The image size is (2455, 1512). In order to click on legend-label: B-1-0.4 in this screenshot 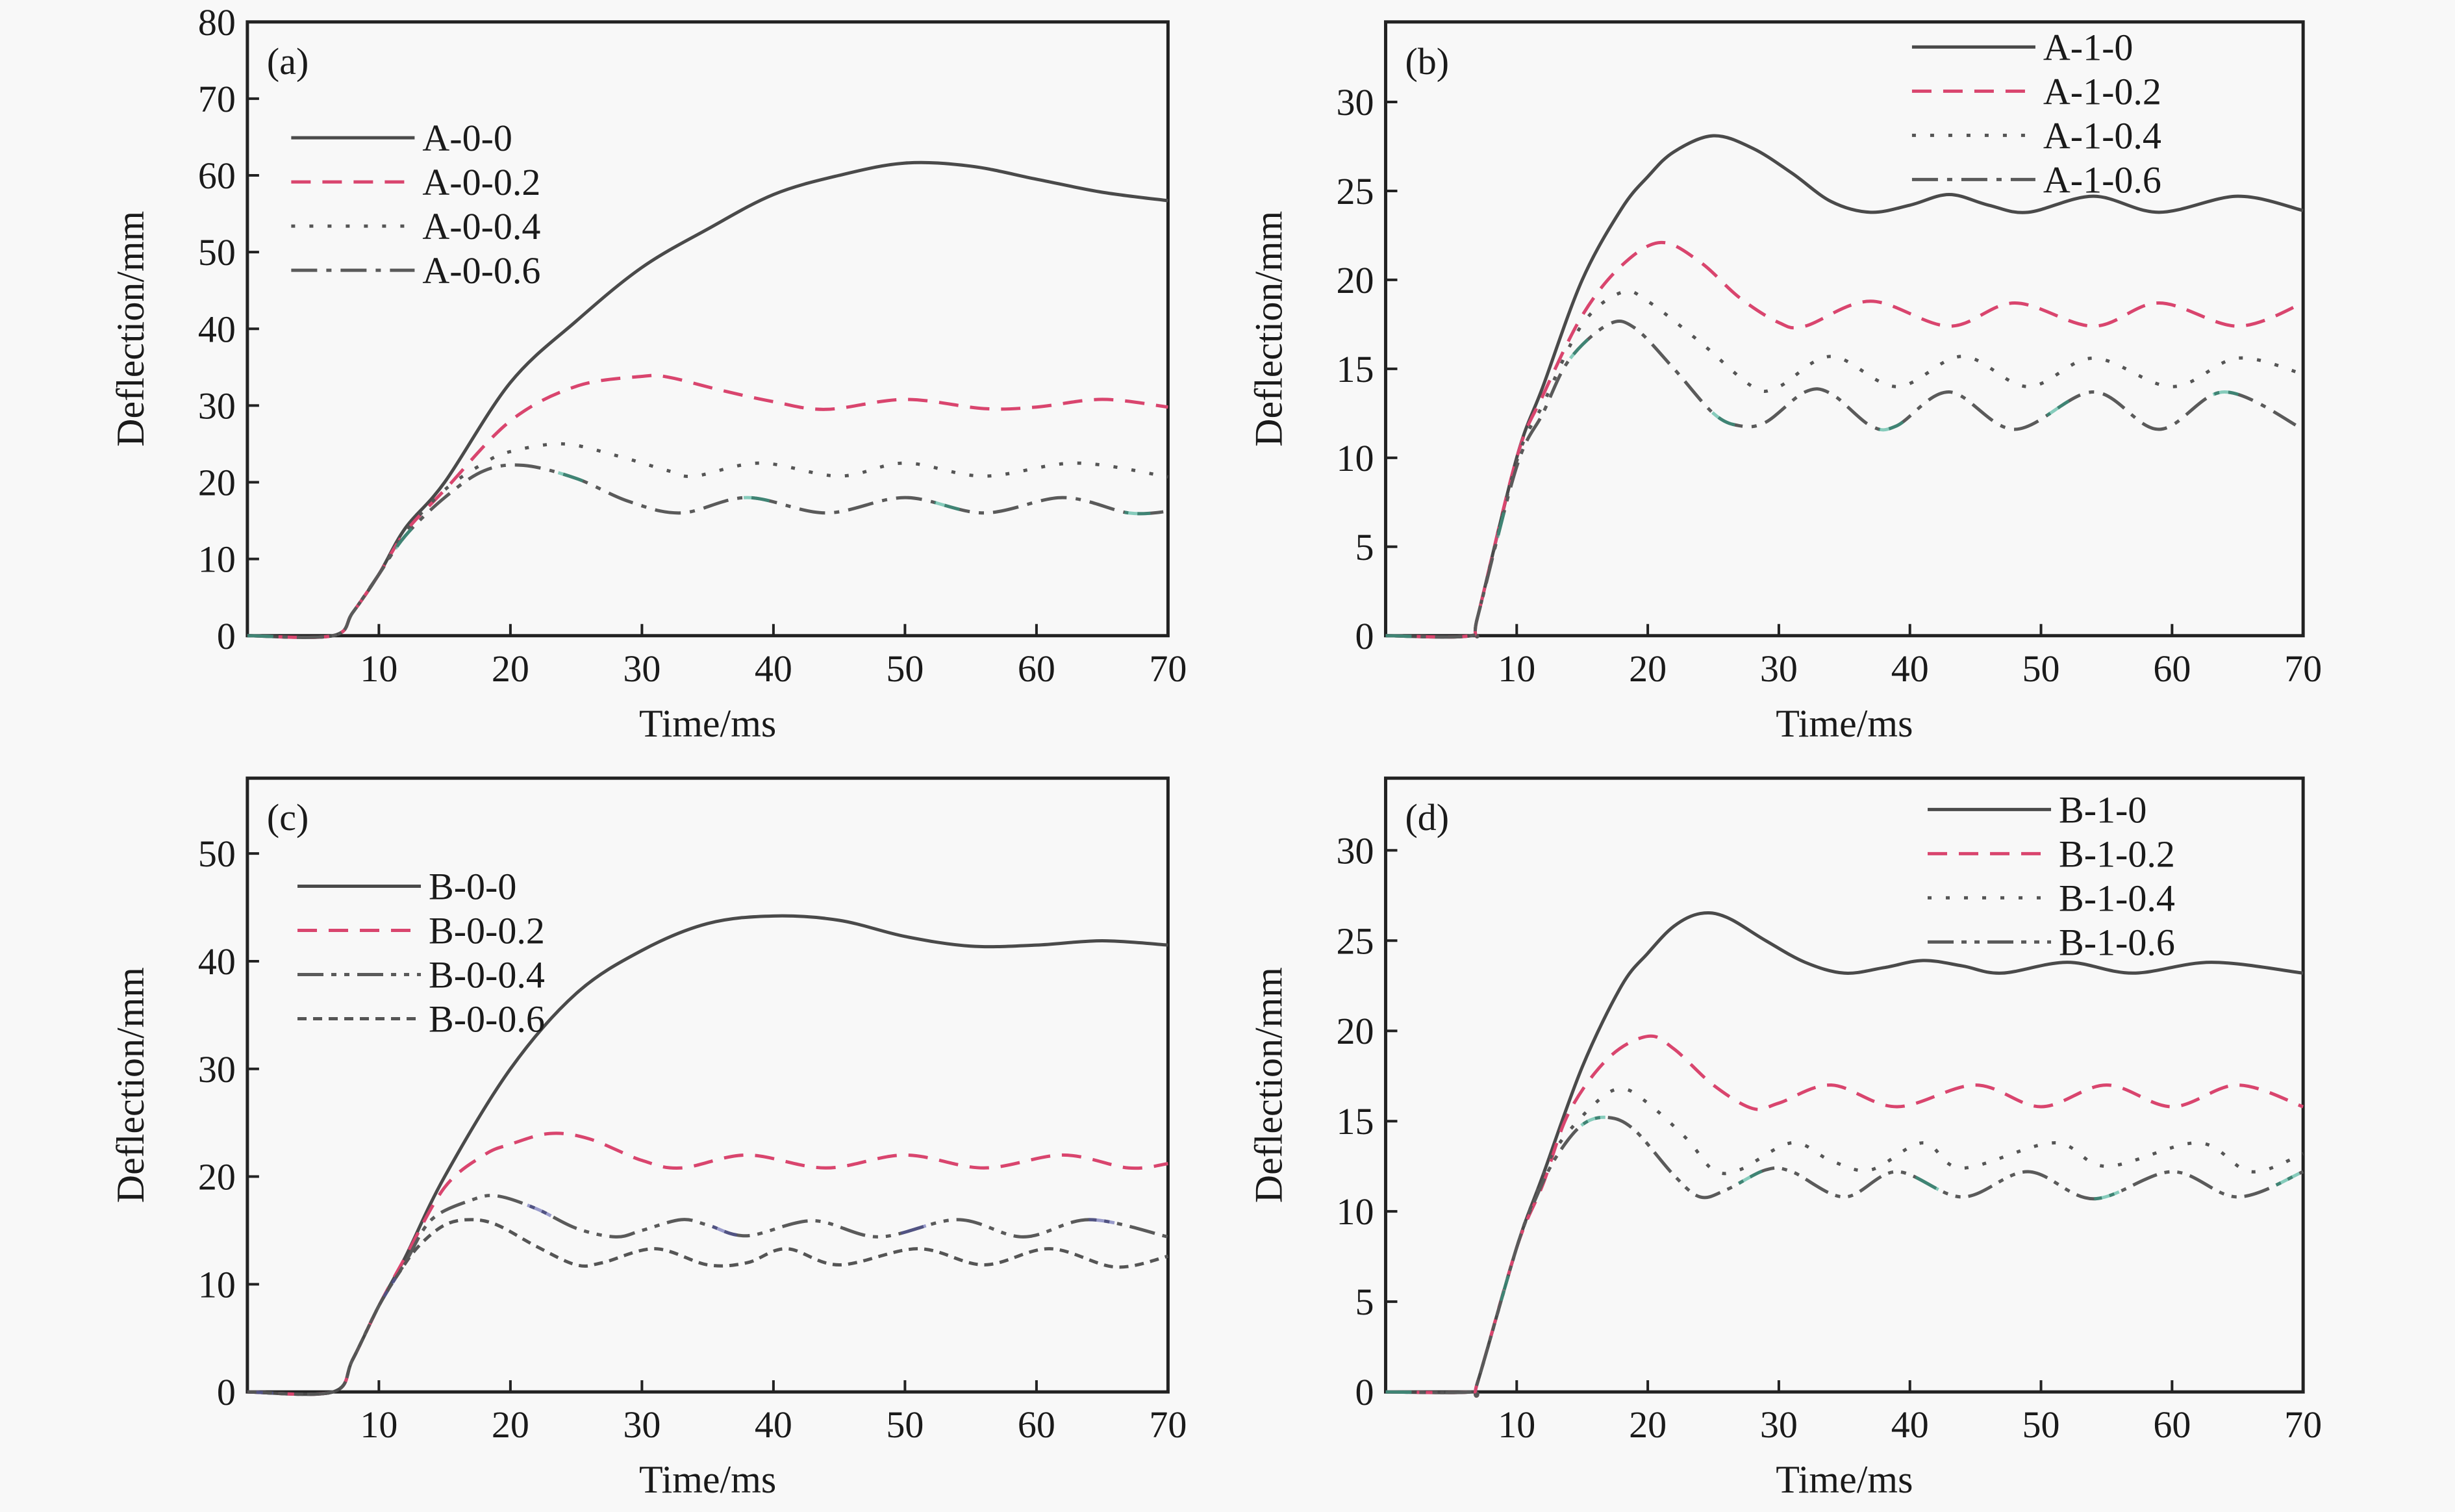, I will do `click(2117, 898)`.